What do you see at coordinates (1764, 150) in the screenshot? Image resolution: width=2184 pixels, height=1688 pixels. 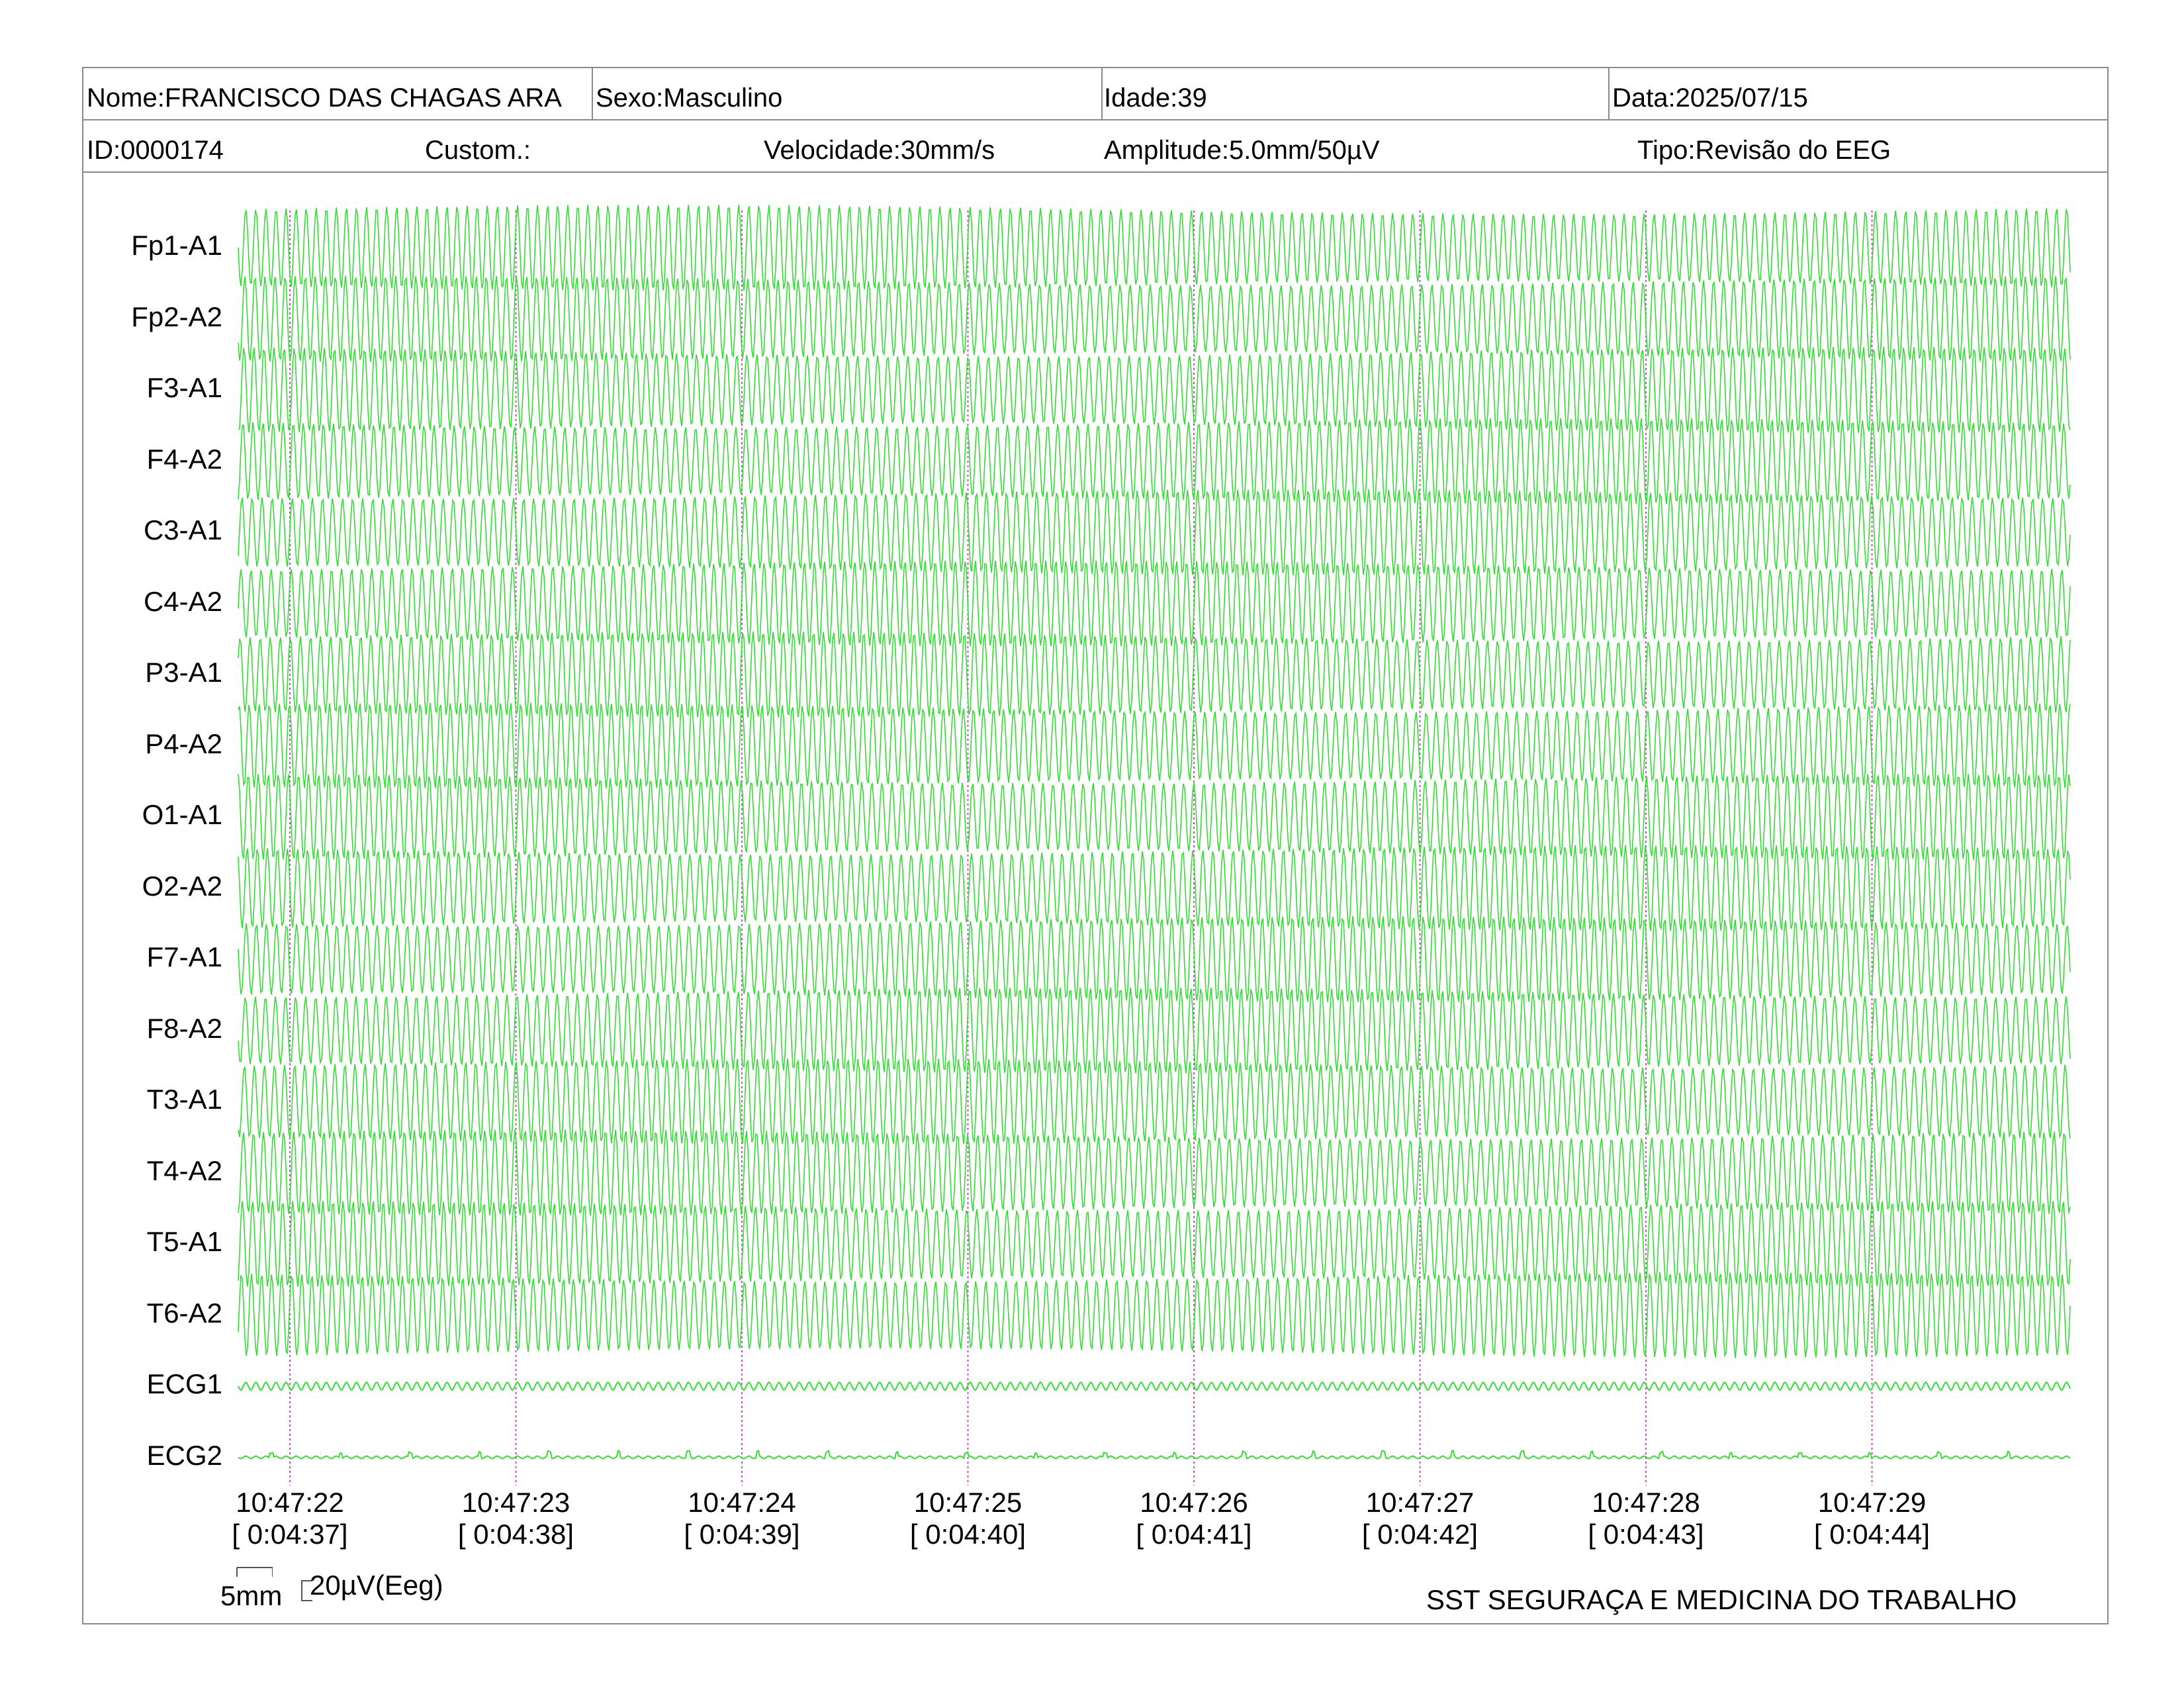 I see `exam-type: Tipo:Revisão do EEG` at bounding box center [1764, 150].